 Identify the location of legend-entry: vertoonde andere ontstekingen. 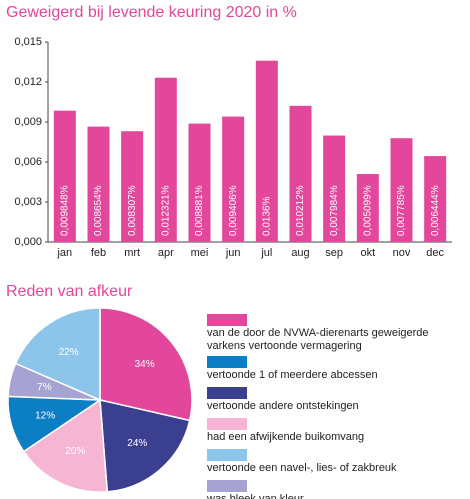
(283, 406).